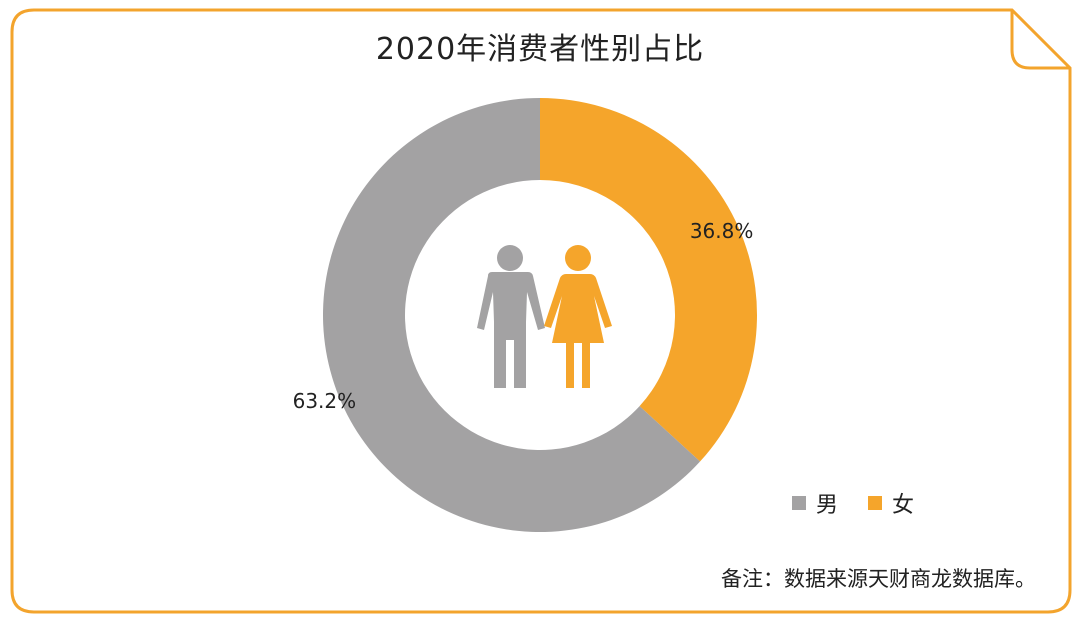  I want to click on legend-item-female: 女, so click(891, 503).